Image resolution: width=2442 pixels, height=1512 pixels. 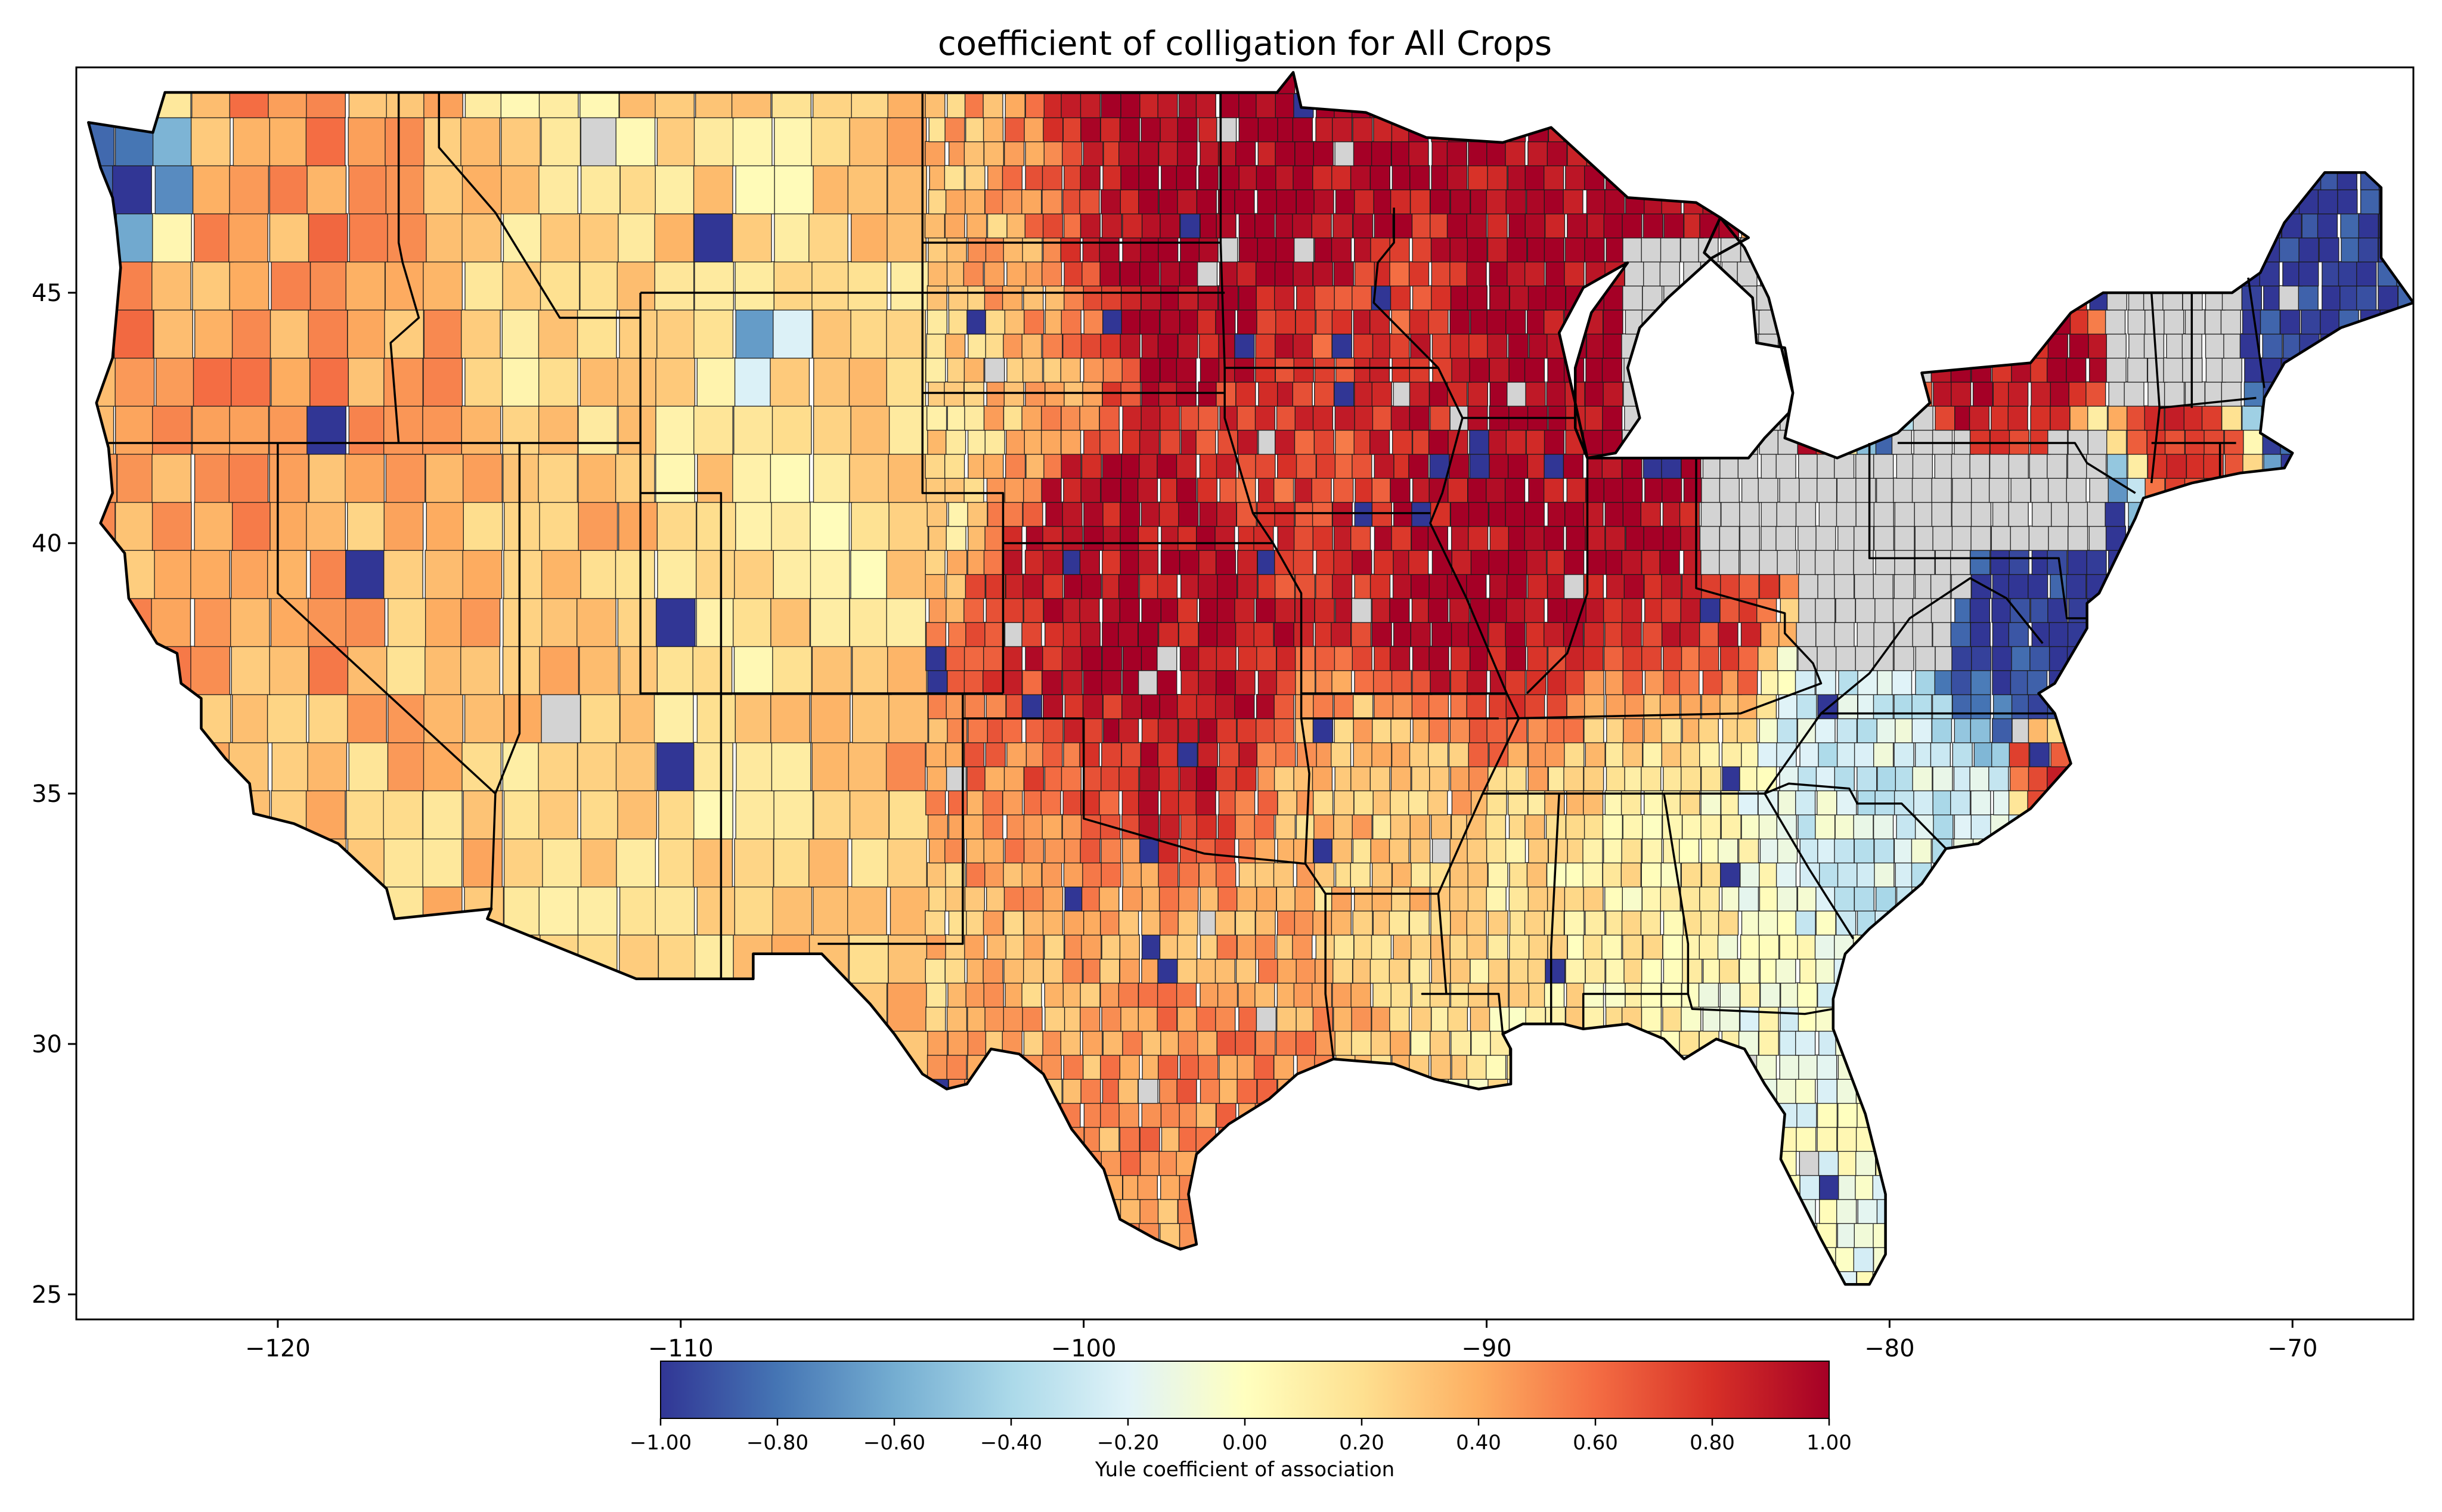 What do you see at coordinates (1011, 1443) in the screenshot?
I see `colorbar-tick-label: −0.40` at bounding box center [1011, 1443].